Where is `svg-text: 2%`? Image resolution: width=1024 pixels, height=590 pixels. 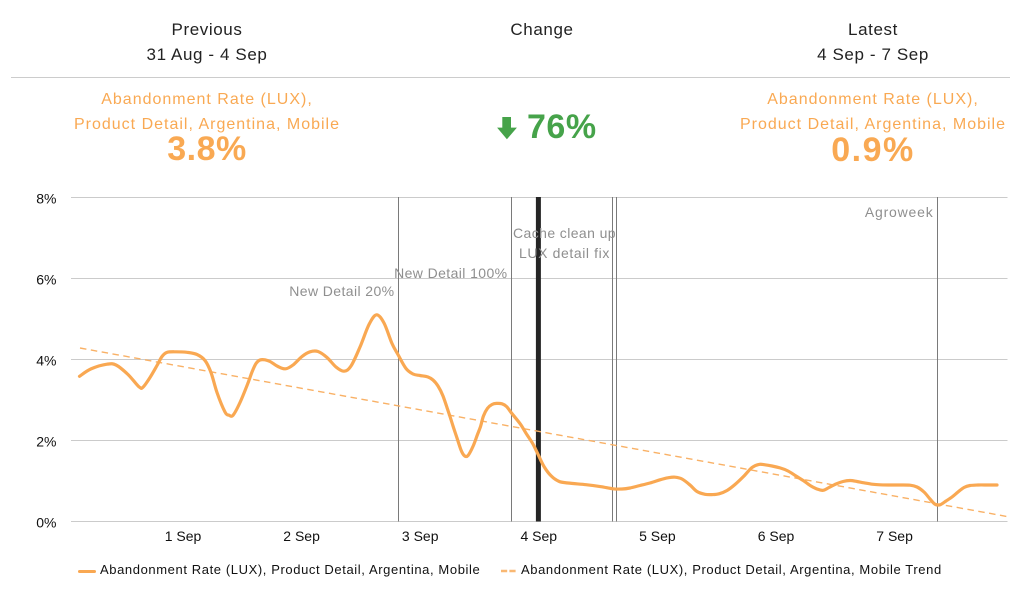 svg-text: 2% is located at coordinates (46, 441).